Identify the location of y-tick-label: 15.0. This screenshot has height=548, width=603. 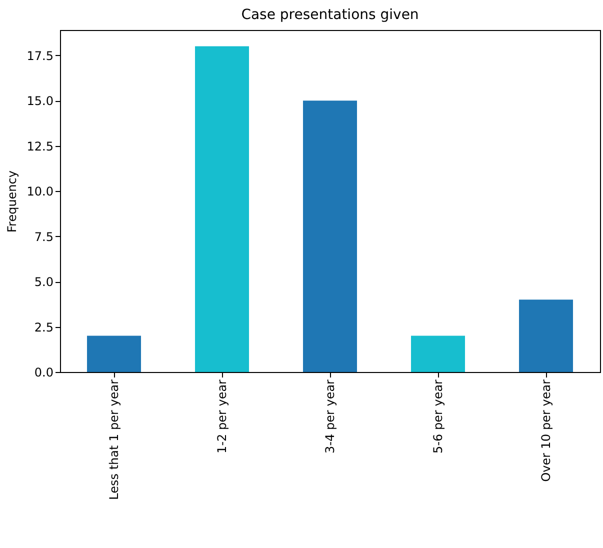
(40, 101).